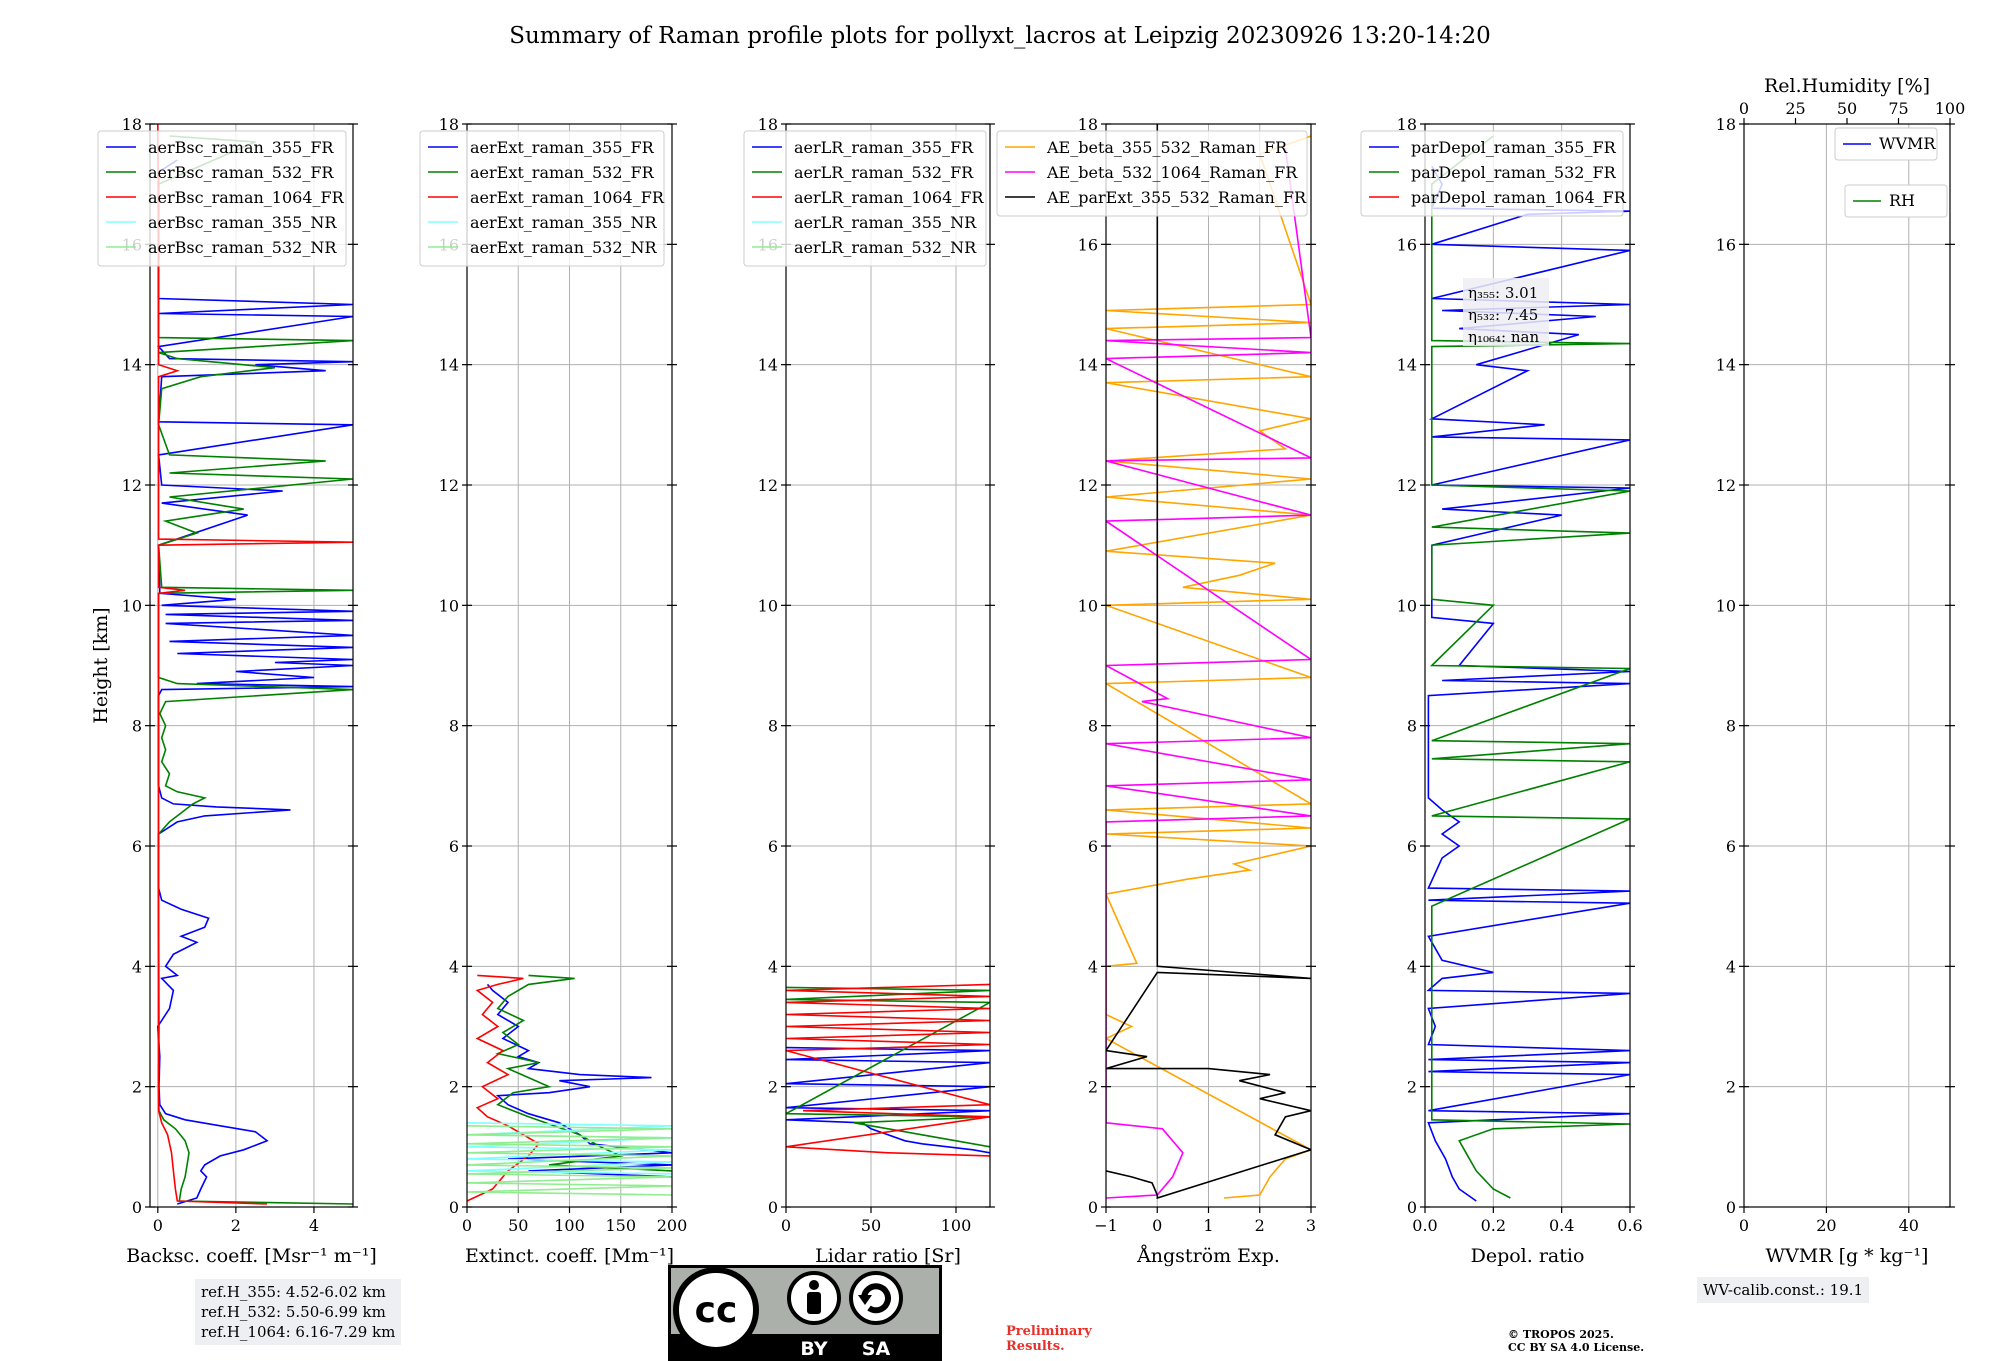 The height and width of the screenshot is (1361, 2000). What do you see at coordinates (293, 1292) in the screenshot?
I see `ref-height-355: ref.H_355: 4.52-6.02 km` at bounding box center [293, 1292].